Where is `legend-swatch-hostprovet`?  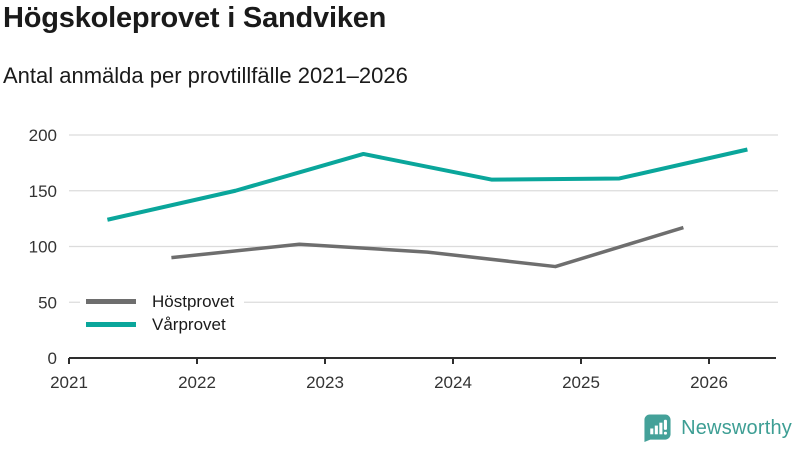
legend-swatch-hostprovet is located at coordinates (111, 301).